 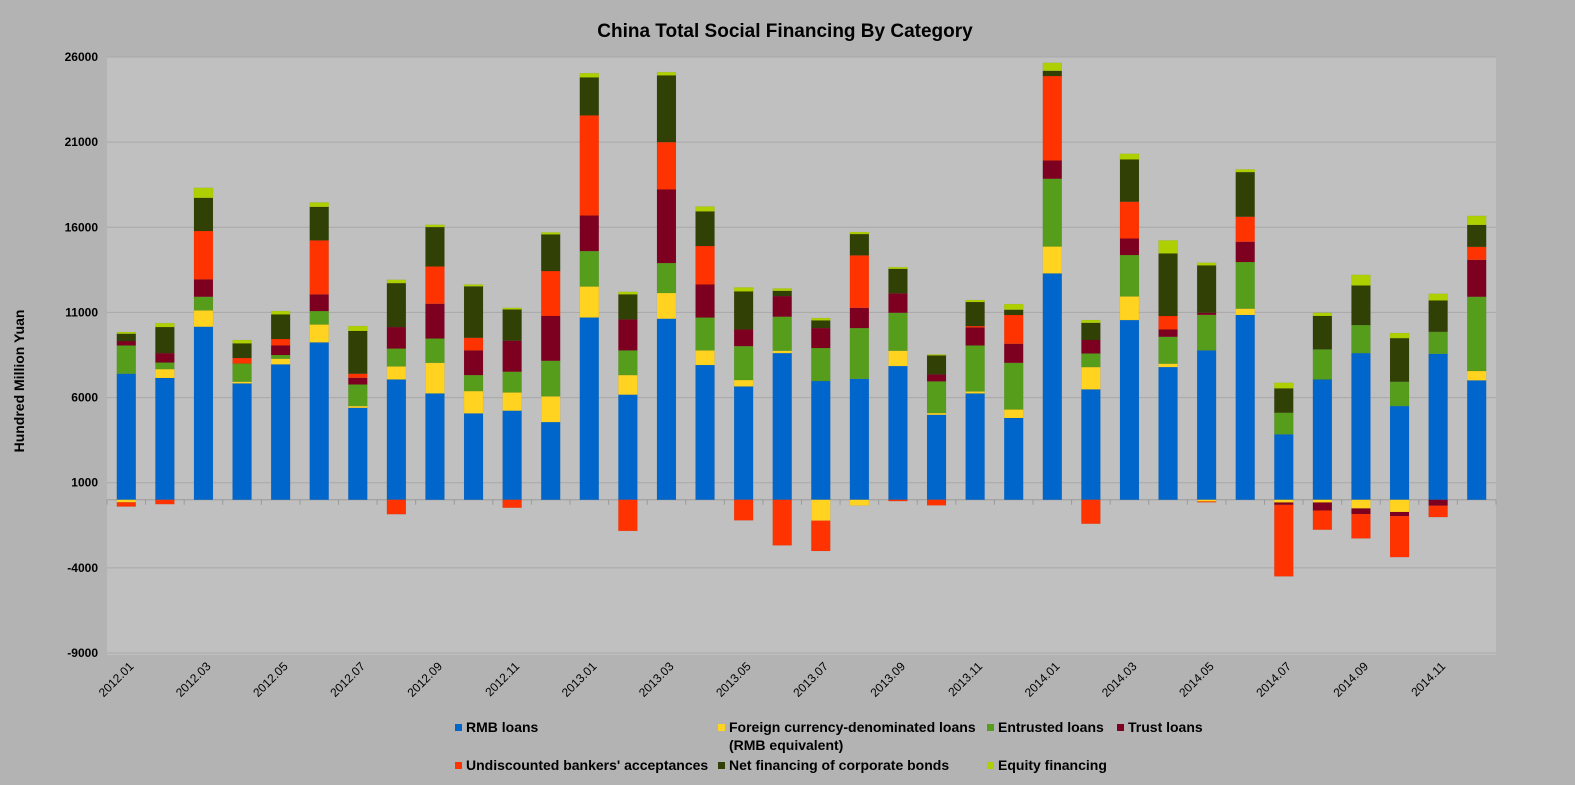 I want to click on bar-stack-2013.02, so click(x=628, y=411).